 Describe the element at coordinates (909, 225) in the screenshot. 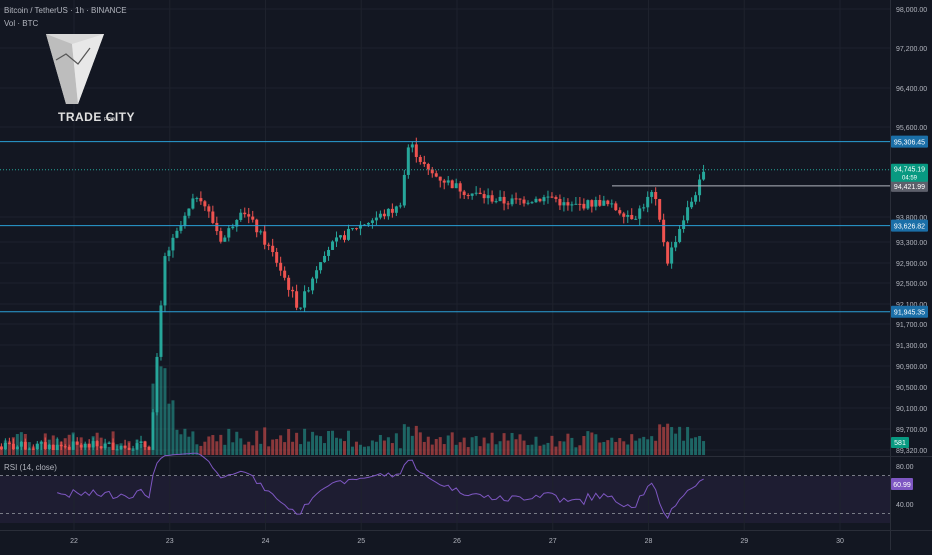

I see `level-badge-bg` at that location.